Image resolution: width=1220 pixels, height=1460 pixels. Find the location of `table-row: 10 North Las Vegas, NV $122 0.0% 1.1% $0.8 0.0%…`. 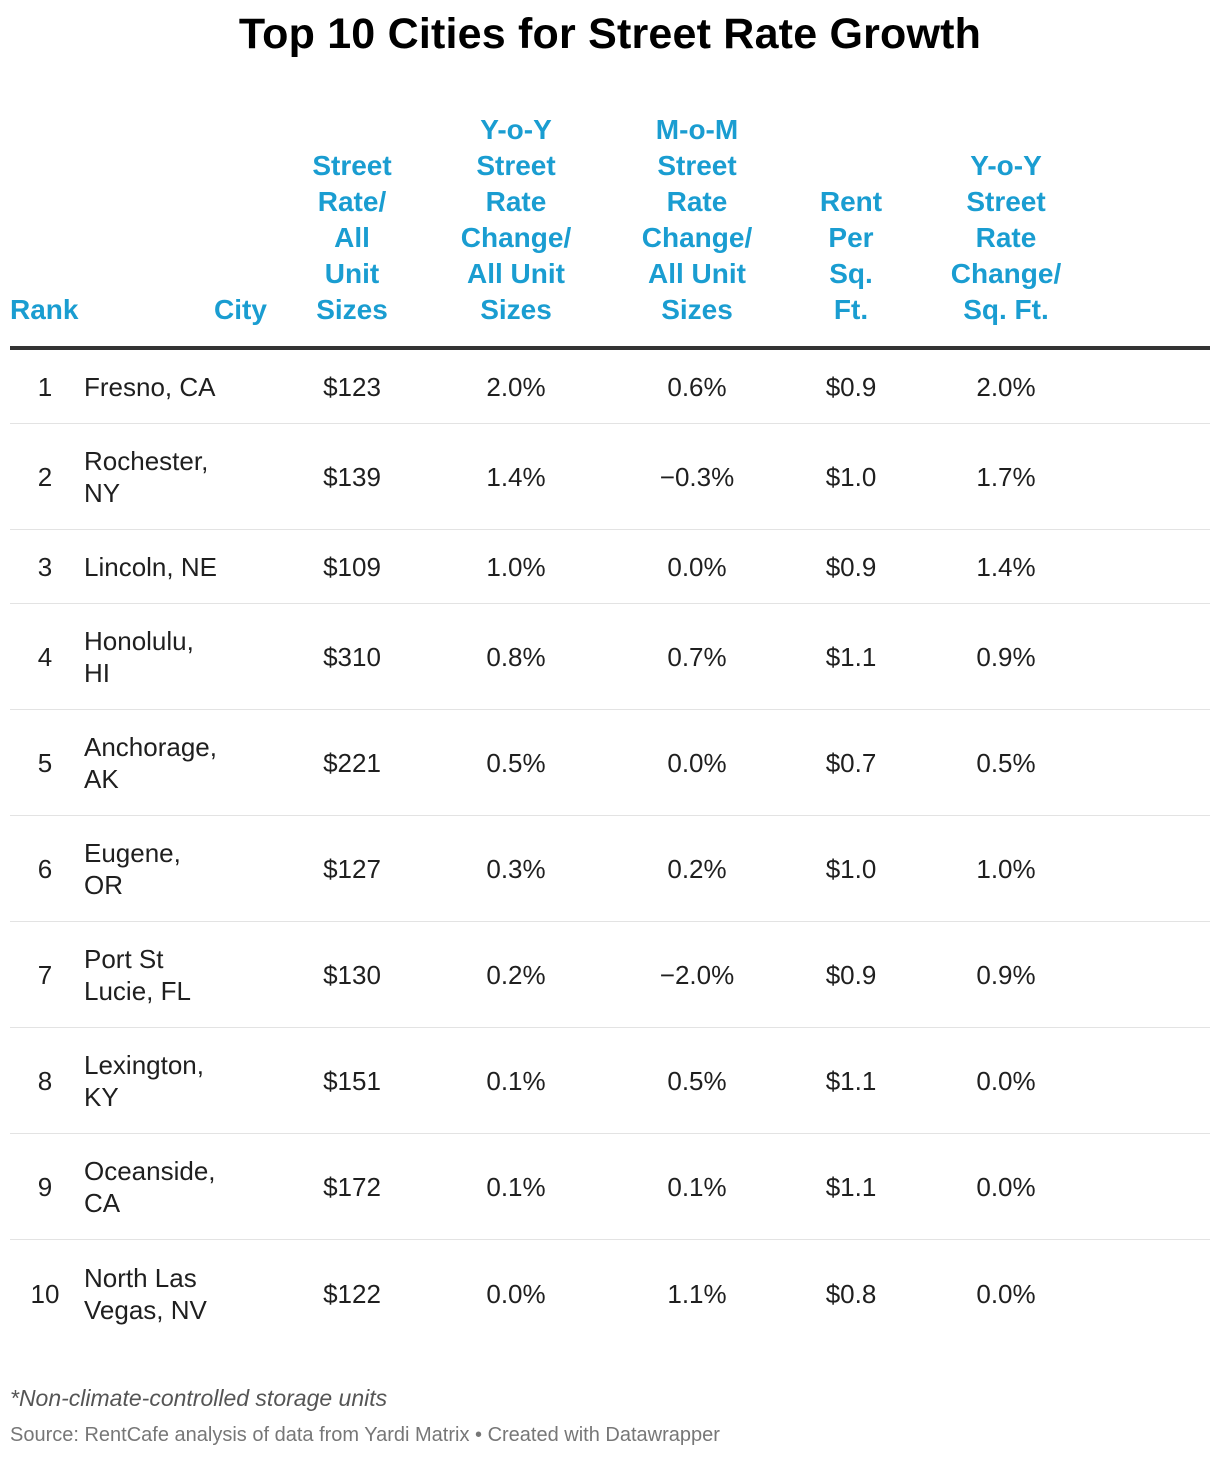

table-row: 10 North Las Vegas, NV $122 0.0% 1.1% $0.8 0.0%… is located at coordinates (610, 1294).